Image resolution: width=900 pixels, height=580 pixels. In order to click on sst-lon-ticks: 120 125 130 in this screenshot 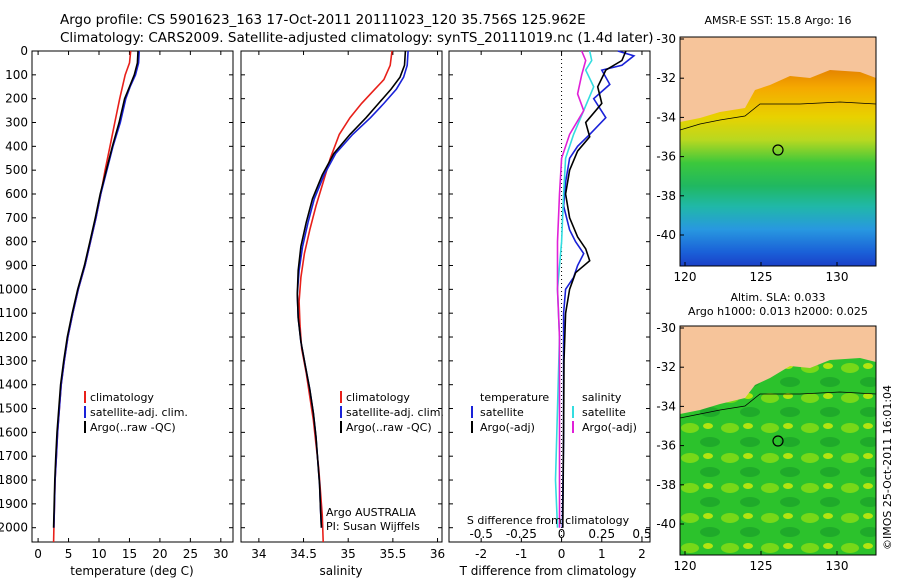, I will do `click(761, 273)`.